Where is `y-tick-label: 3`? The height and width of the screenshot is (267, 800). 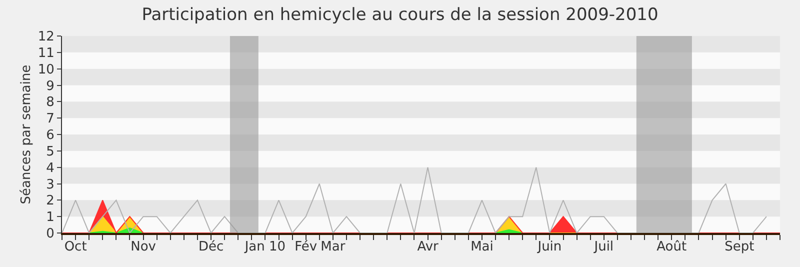
y-tick-label: 3 is located at coordinates (50, 184).